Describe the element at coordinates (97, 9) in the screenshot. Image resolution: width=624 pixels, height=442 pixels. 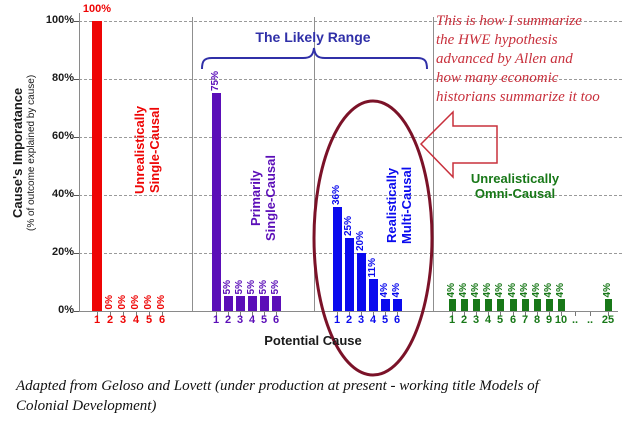
I see `bar-value-label: 100%` at that location.